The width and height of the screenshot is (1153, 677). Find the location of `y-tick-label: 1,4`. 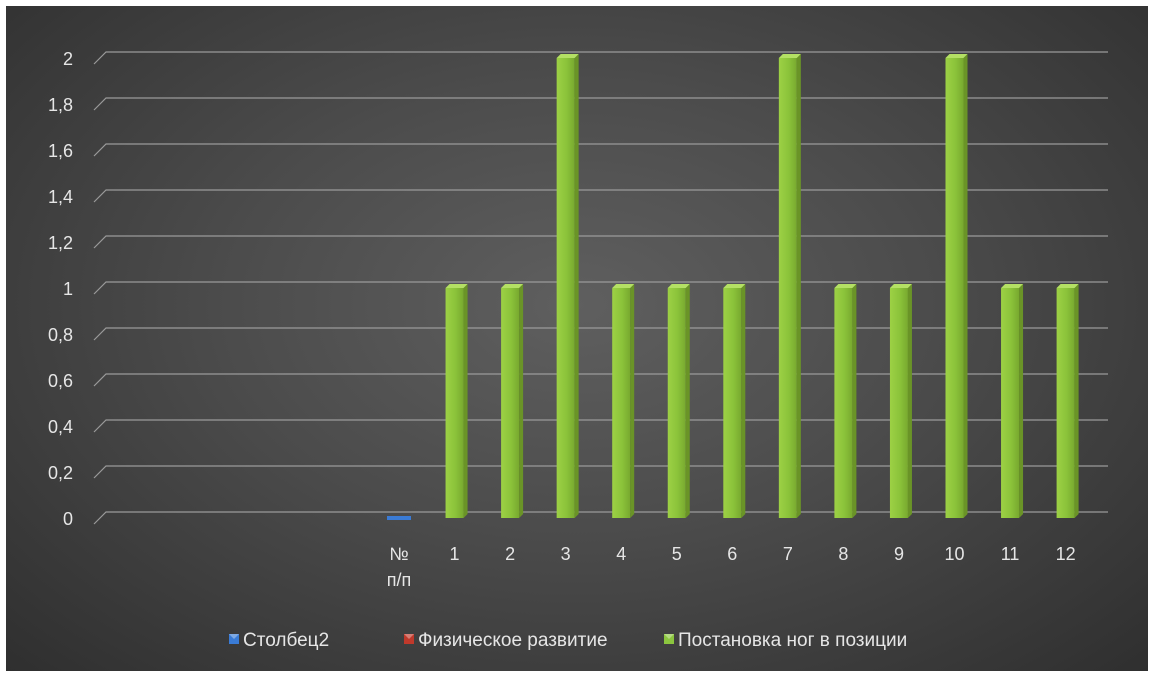

y-tick-label: 1,4 is located at coordinates (60, 197).